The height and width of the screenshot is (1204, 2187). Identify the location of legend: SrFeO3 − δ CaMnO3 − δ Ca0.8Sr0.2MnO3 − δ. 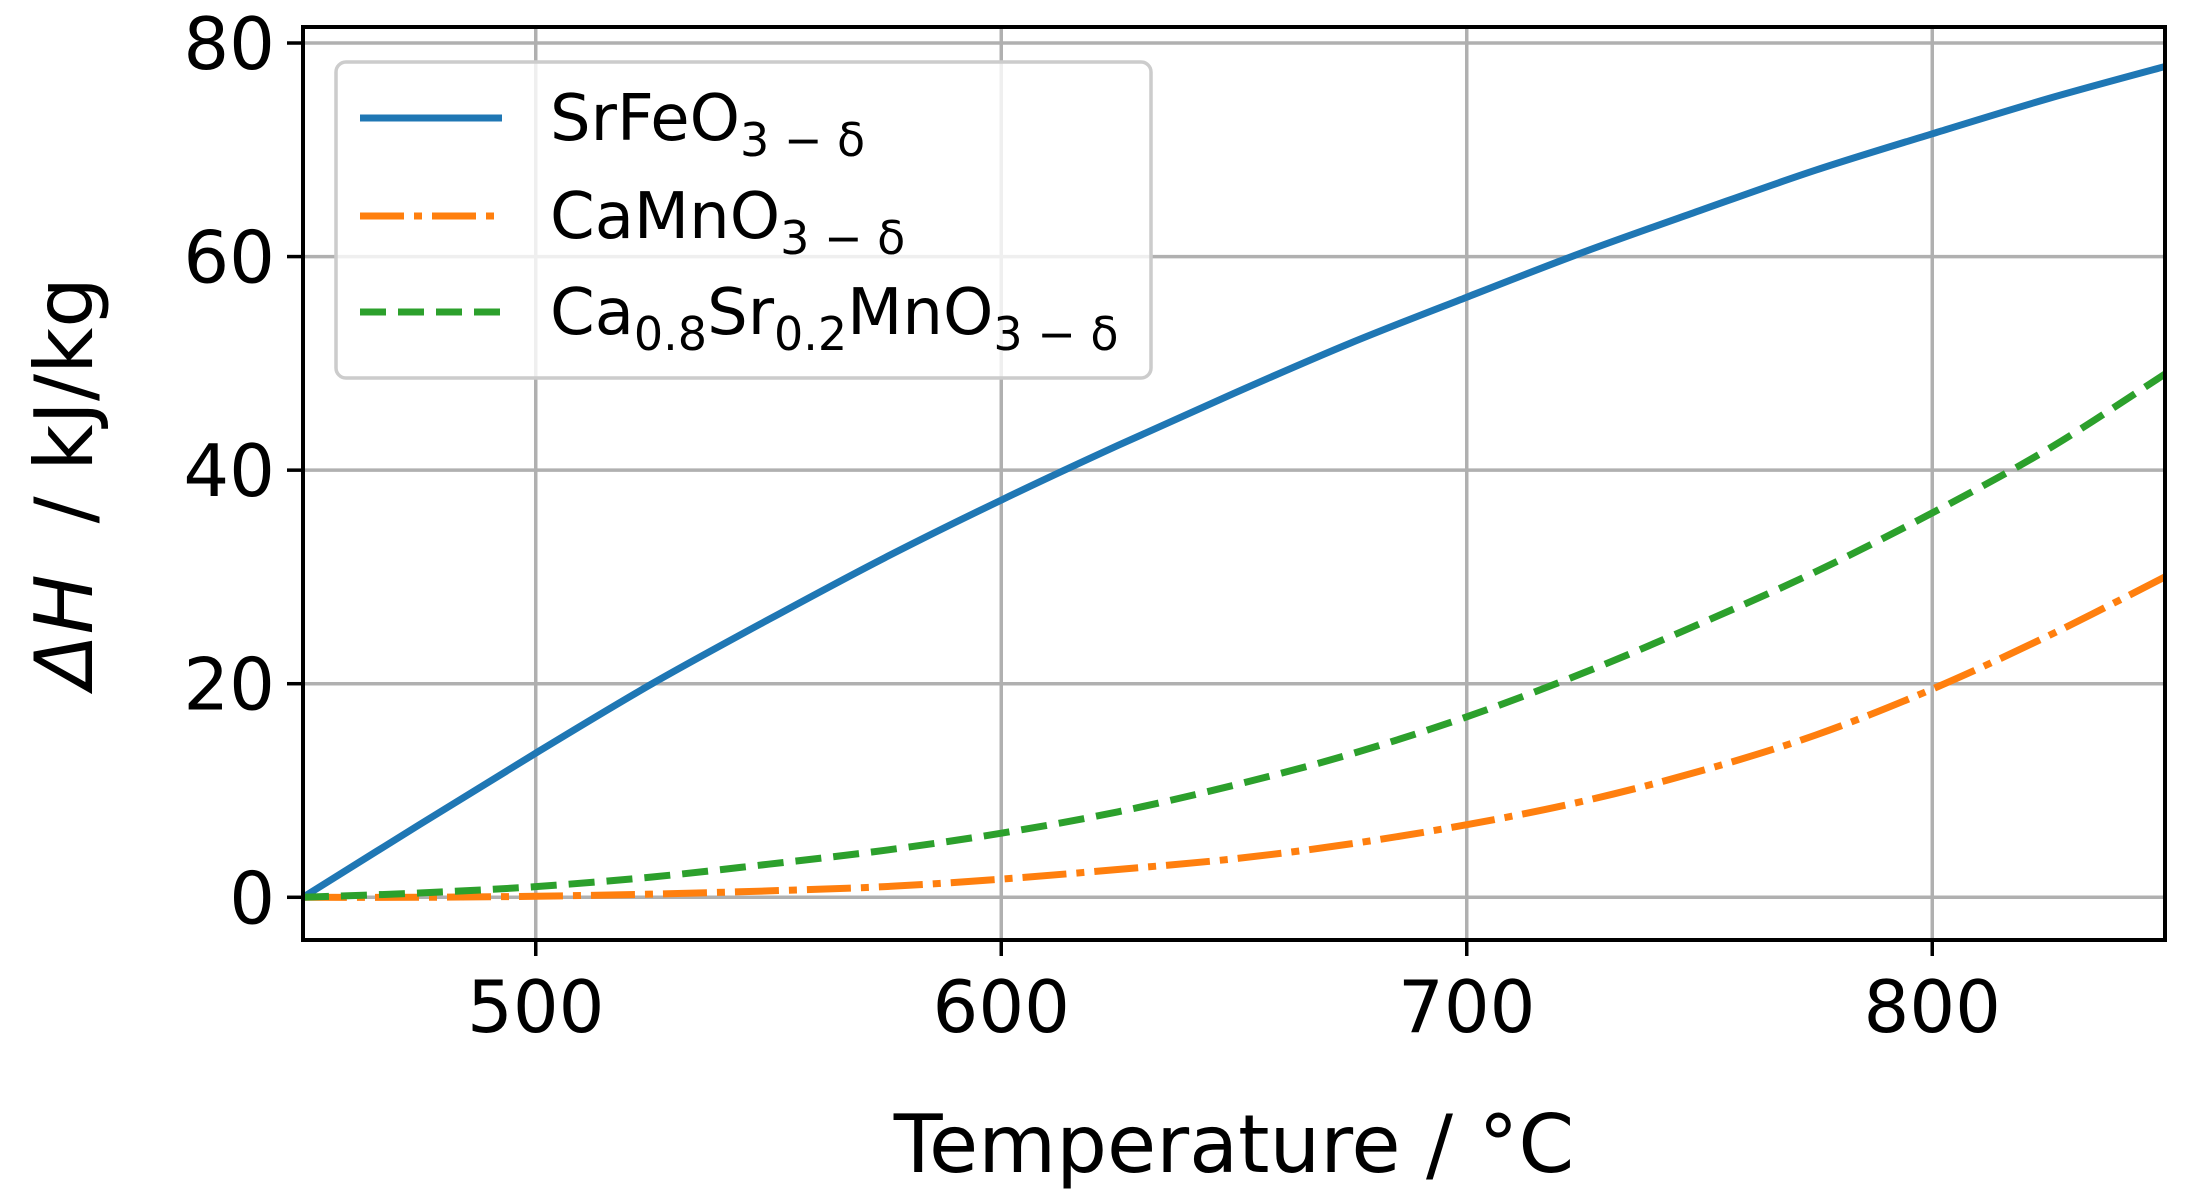
(743, 220).